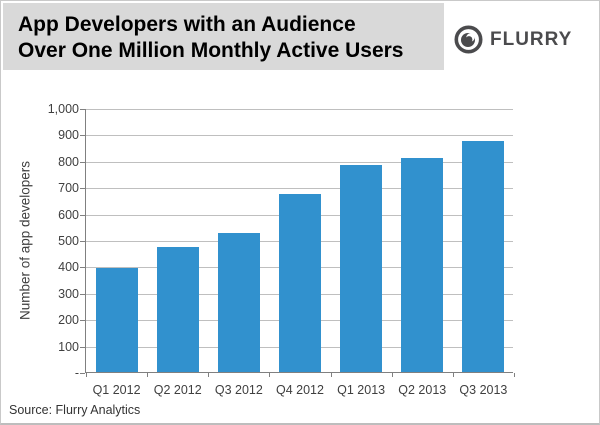 Image resolution: width=600 pixels, height=425 pixels. What do you see at coordinates (177, 390) in the screenshot?
I see `x-tick-label: Q2 2012` at bounding box center [177, 390].